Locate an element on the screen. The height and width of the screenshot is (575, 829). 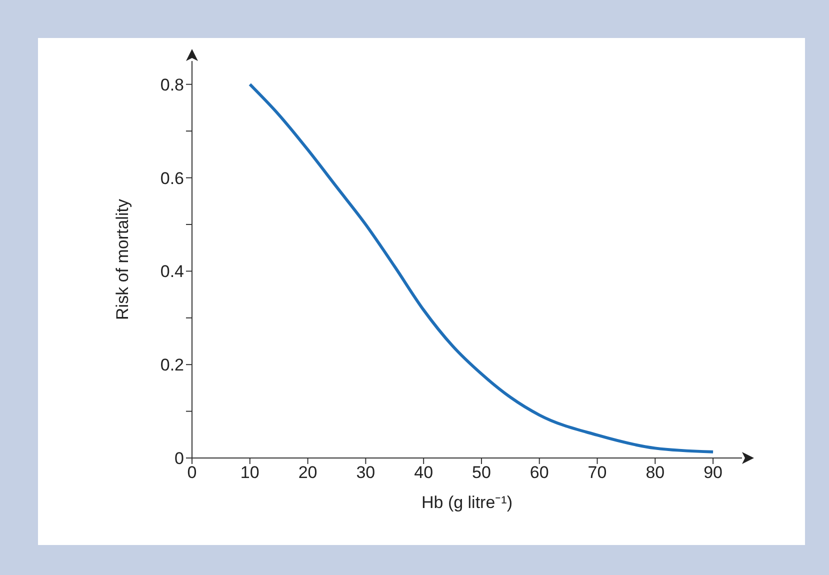
x-tick-label: 40 is located at coordinates (424, 472).